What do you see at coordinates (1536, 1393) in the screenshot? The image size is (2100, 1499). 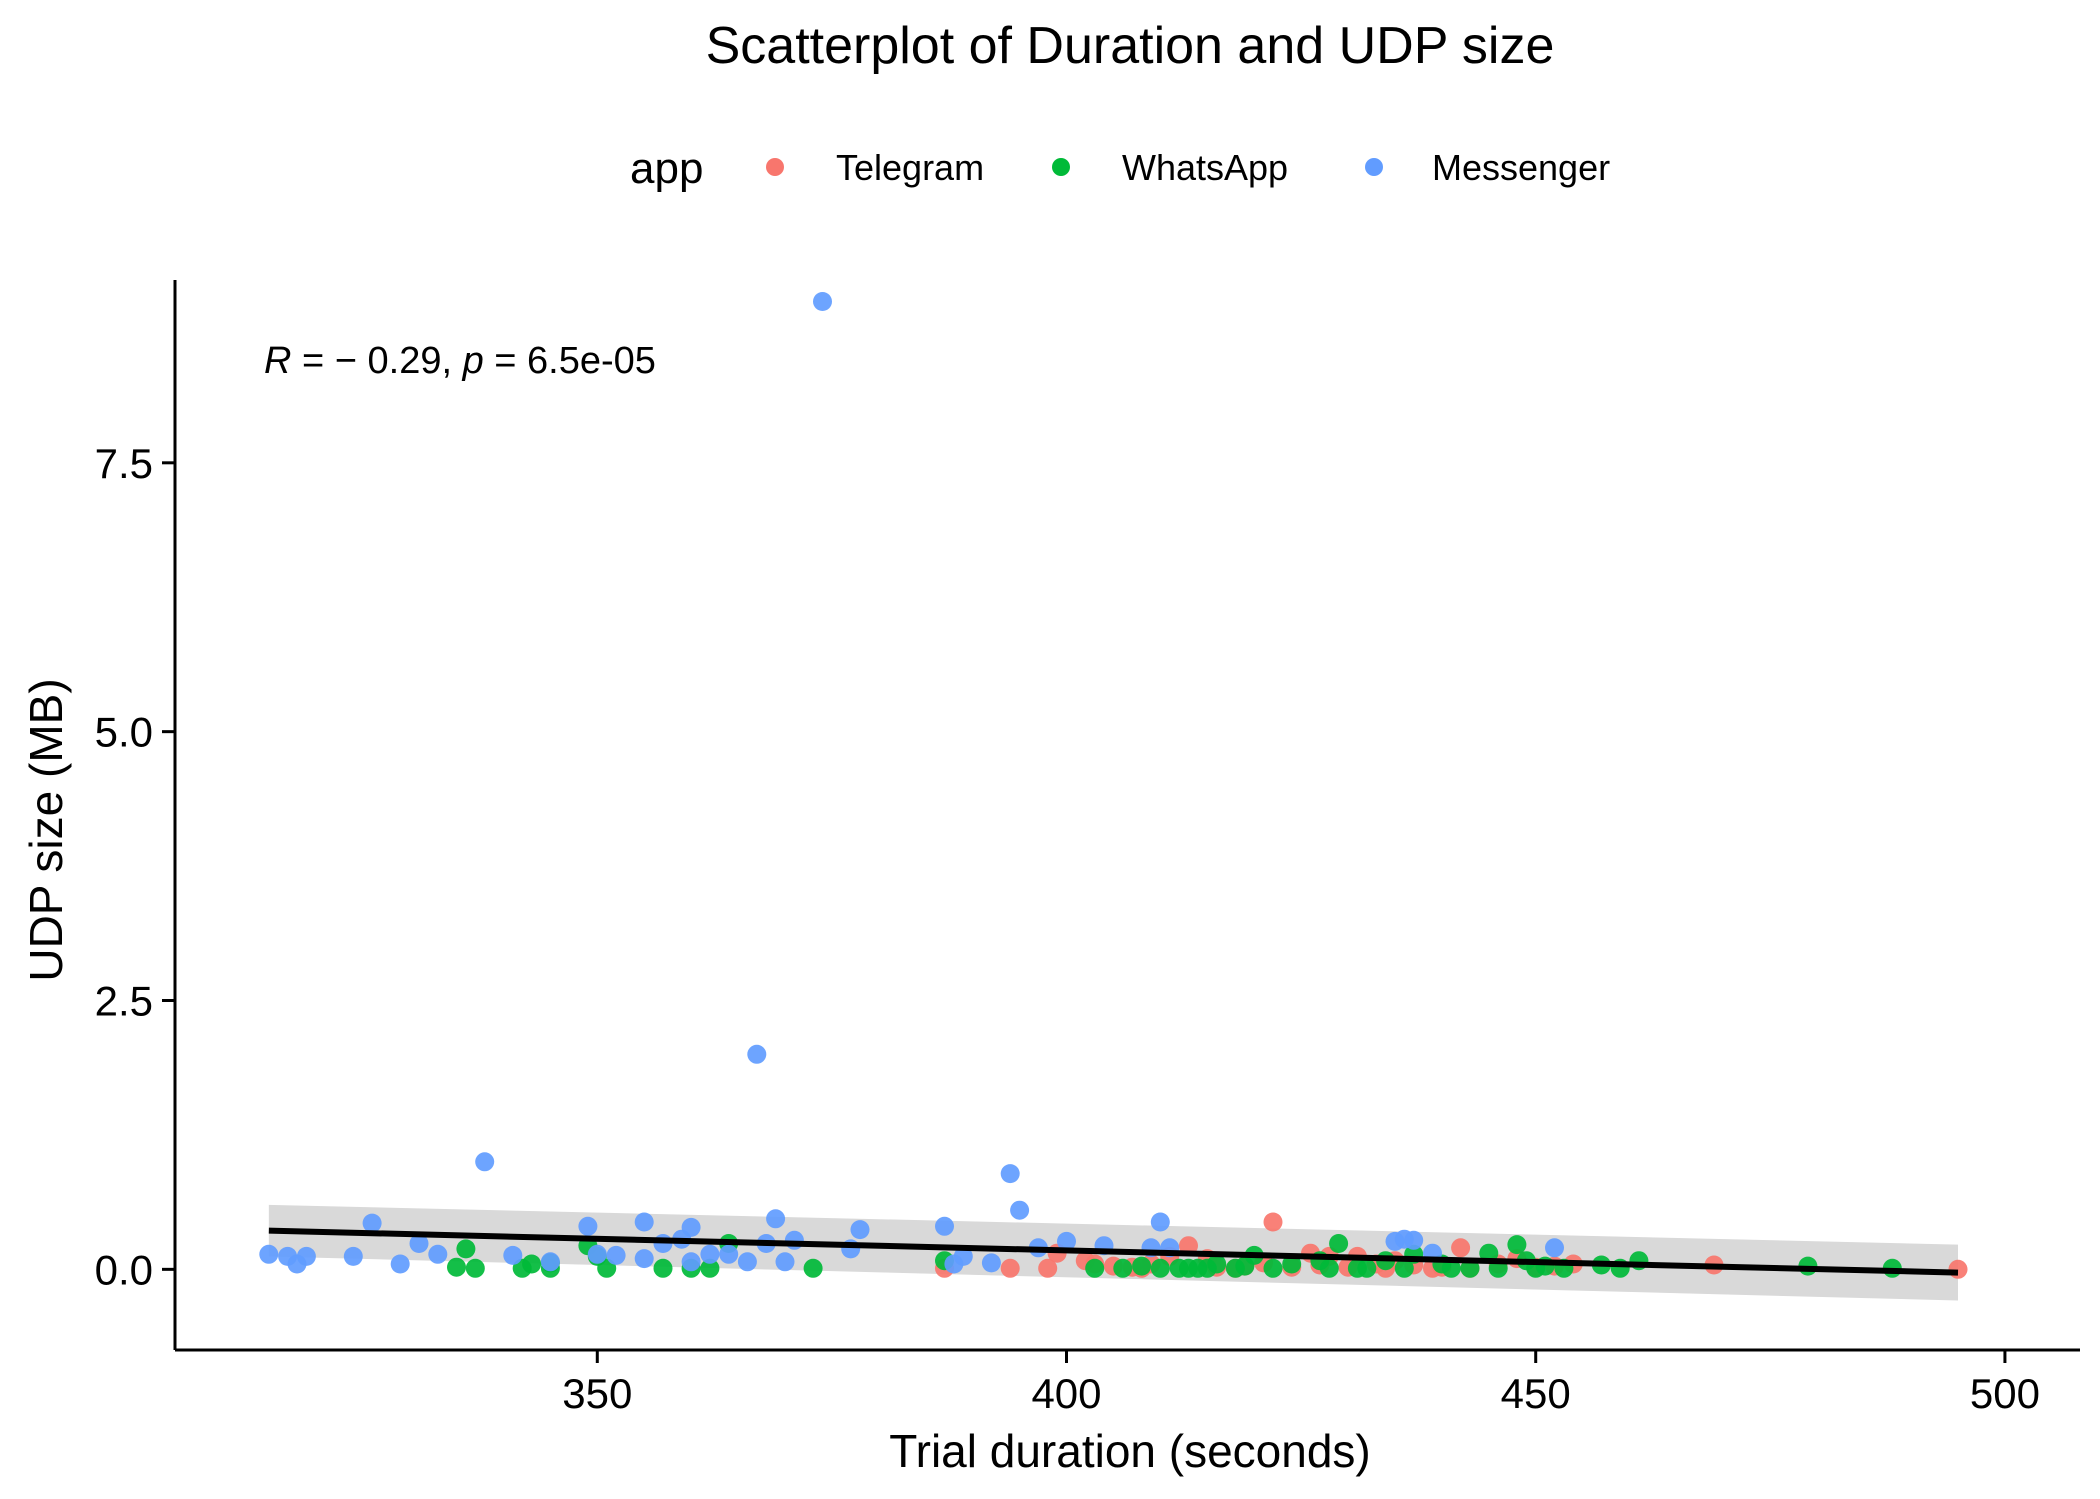 I see `x-tick-label: 450` at bounding box center [1536, 1393].